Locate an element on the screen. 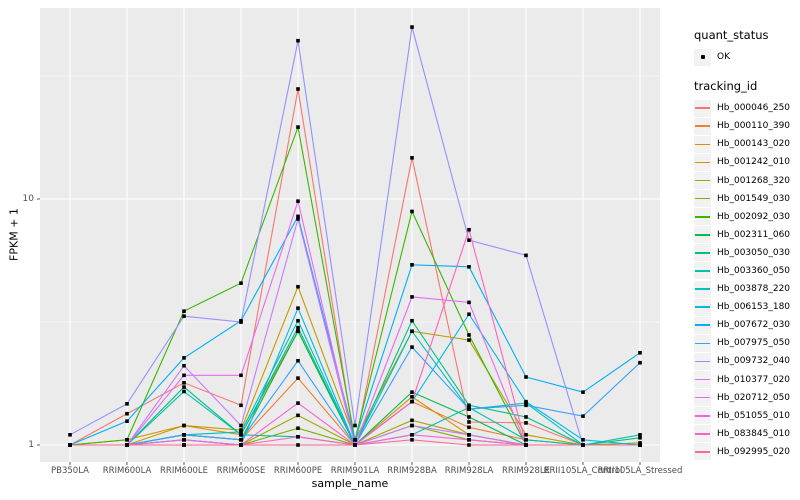 The width and height of the screenshot is (800, 500). legend-item-label: Hb_007975_050 is located at coordinates (754, 343).